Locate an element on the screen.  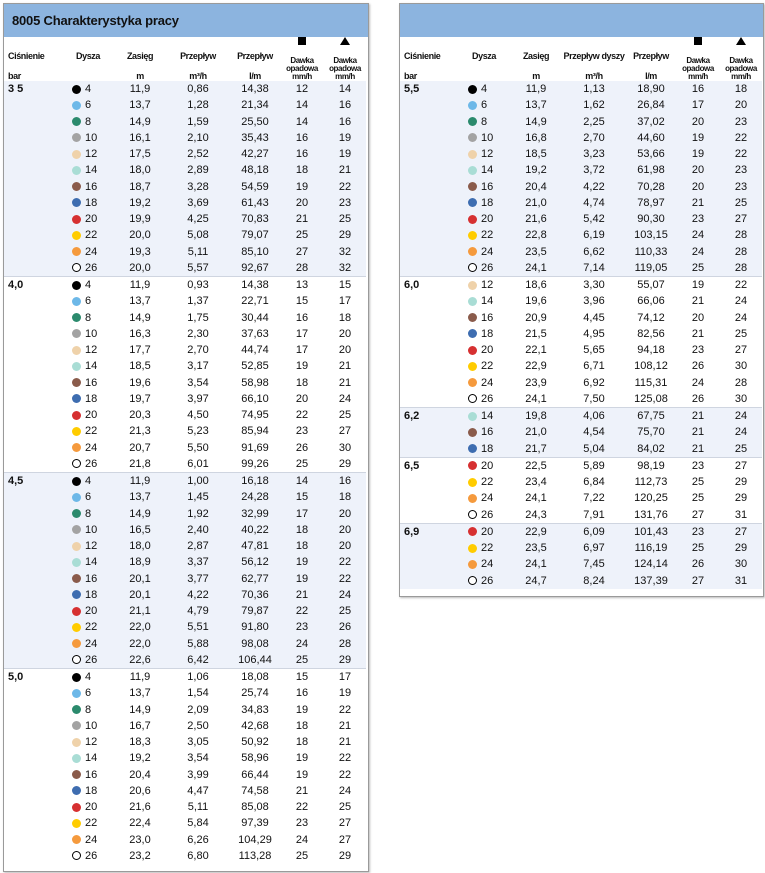
dose-sq-cell: 15 is located at coordinates (302, 677).